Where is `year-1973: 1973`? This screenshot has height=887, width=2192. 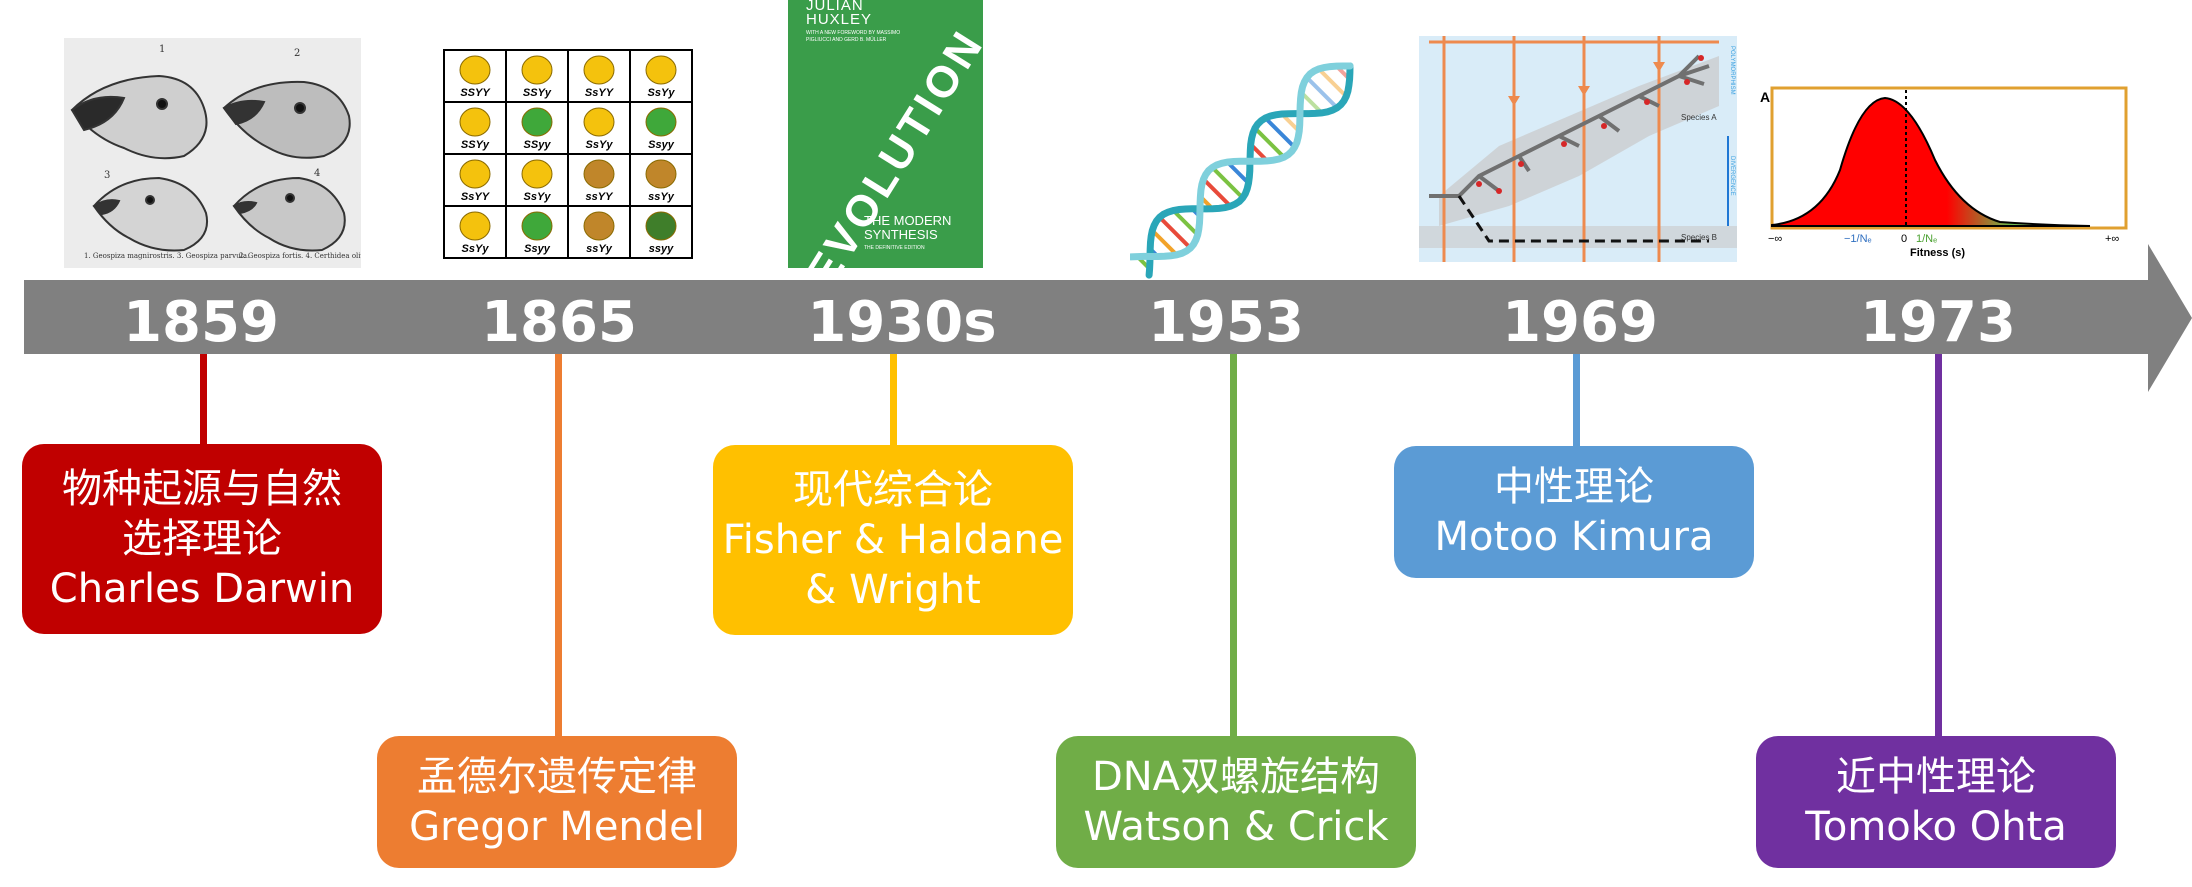
year-1973: 1973 is located at coordinates (1938, 322).